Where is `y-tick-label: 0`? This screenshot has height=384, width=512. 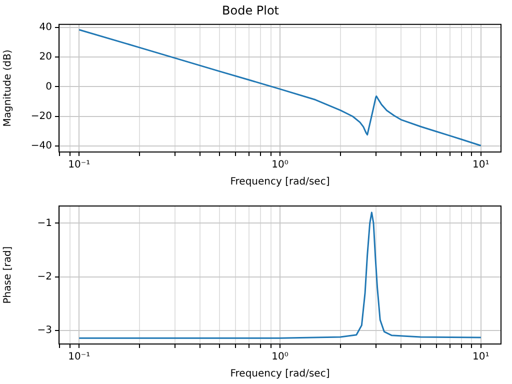 y-tick-label: 0 is located at coordinates (49, 86).